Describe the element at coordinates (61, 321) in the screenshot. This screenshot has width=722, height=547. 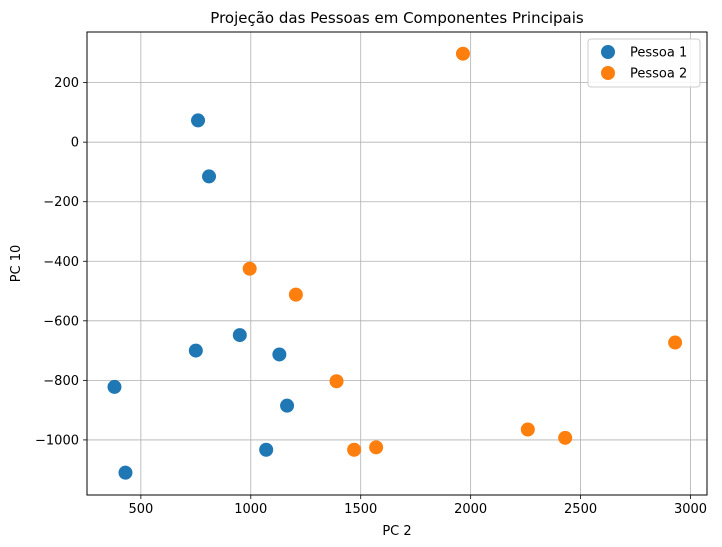
I see `y-tick-label: −600` at that location.